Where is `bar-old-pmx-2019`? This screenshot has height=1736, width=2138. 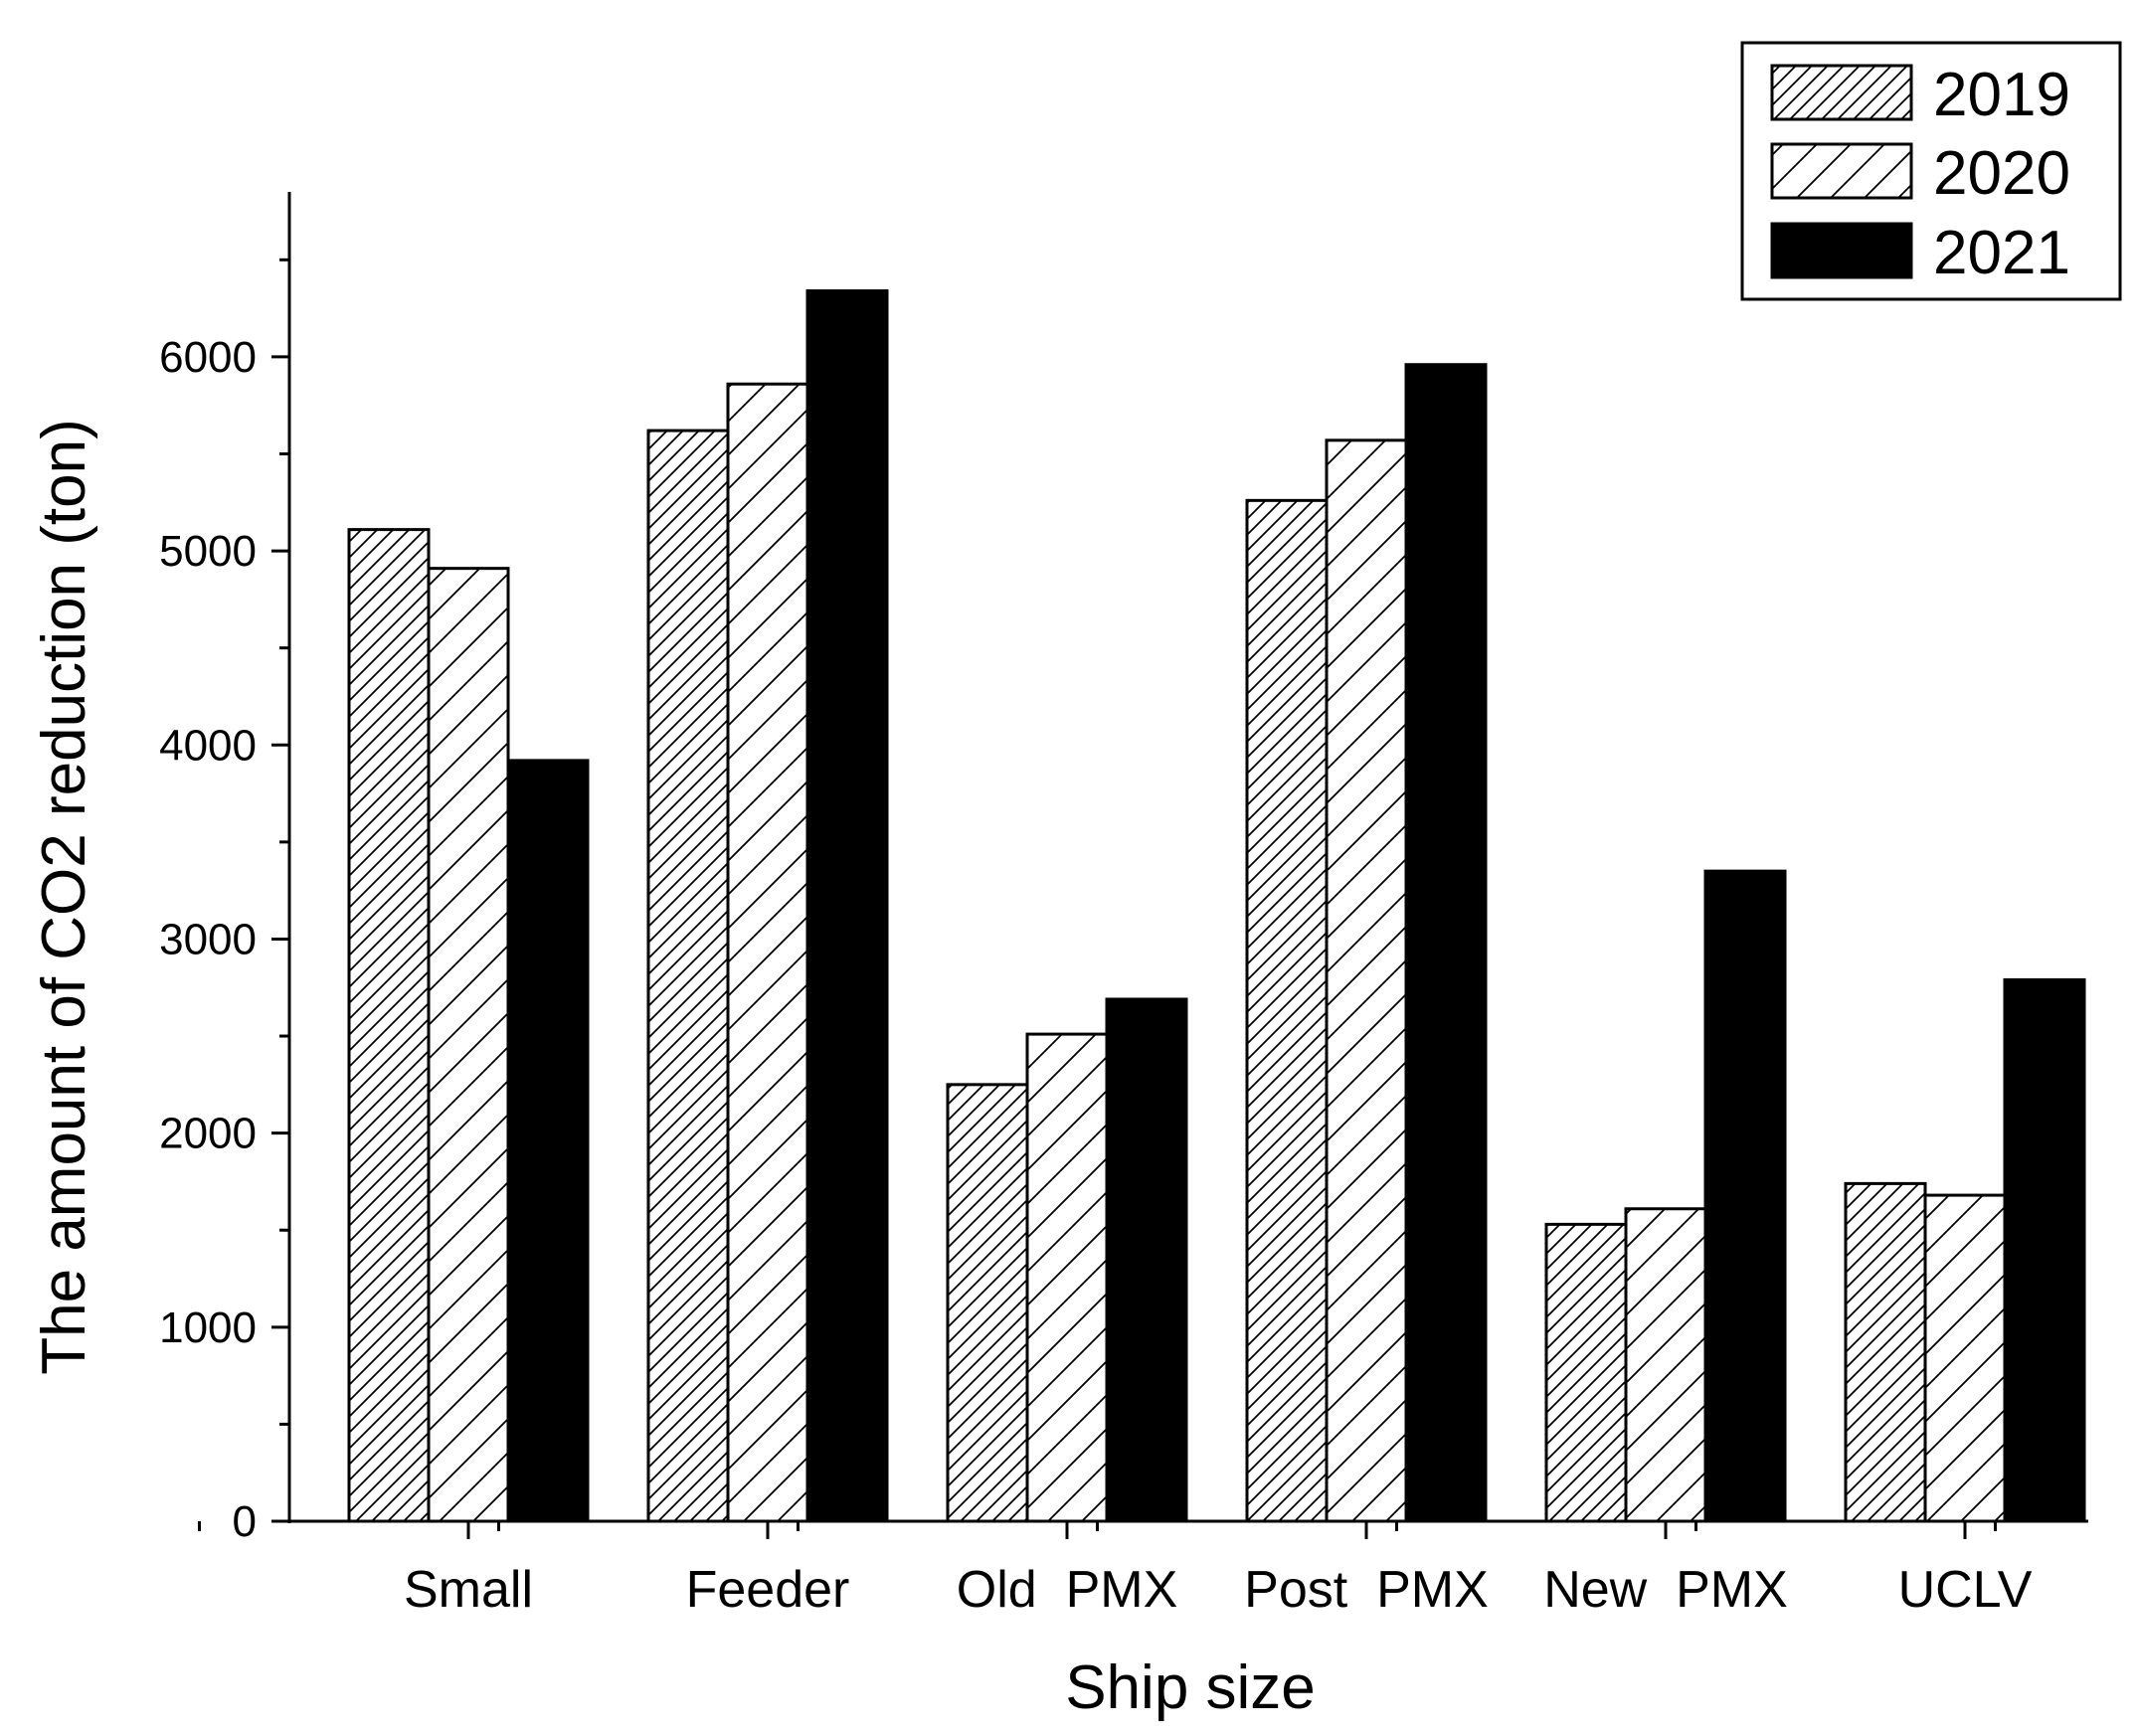
bar-old-pmx-2019 is located at coordinates (988, 1303).